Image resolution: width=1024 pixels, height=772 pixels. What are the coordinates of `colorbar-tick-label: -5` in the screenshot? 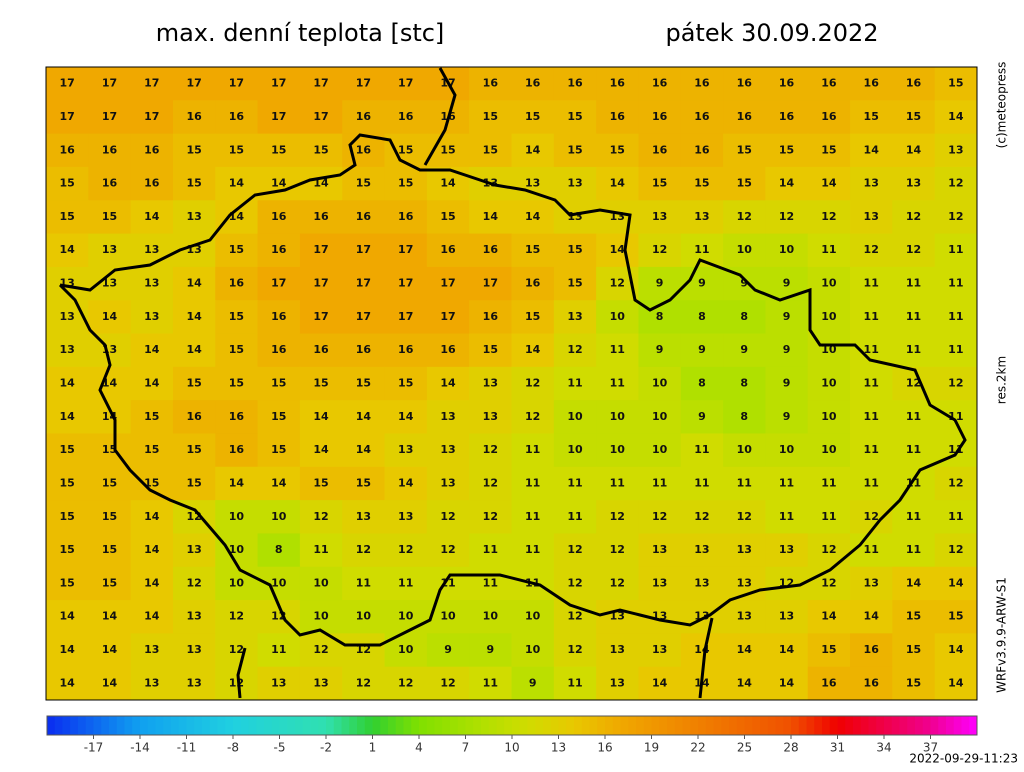 It's located at (280, 748).